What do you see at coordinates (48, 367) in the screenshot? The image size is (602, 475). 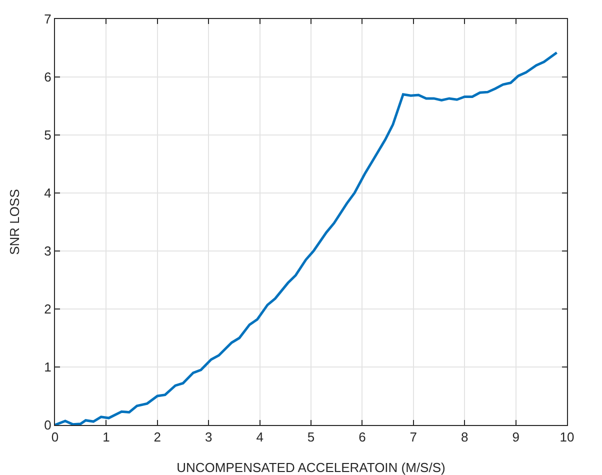 I see `y-tick-label: 1` at bounding box center [48, 367].